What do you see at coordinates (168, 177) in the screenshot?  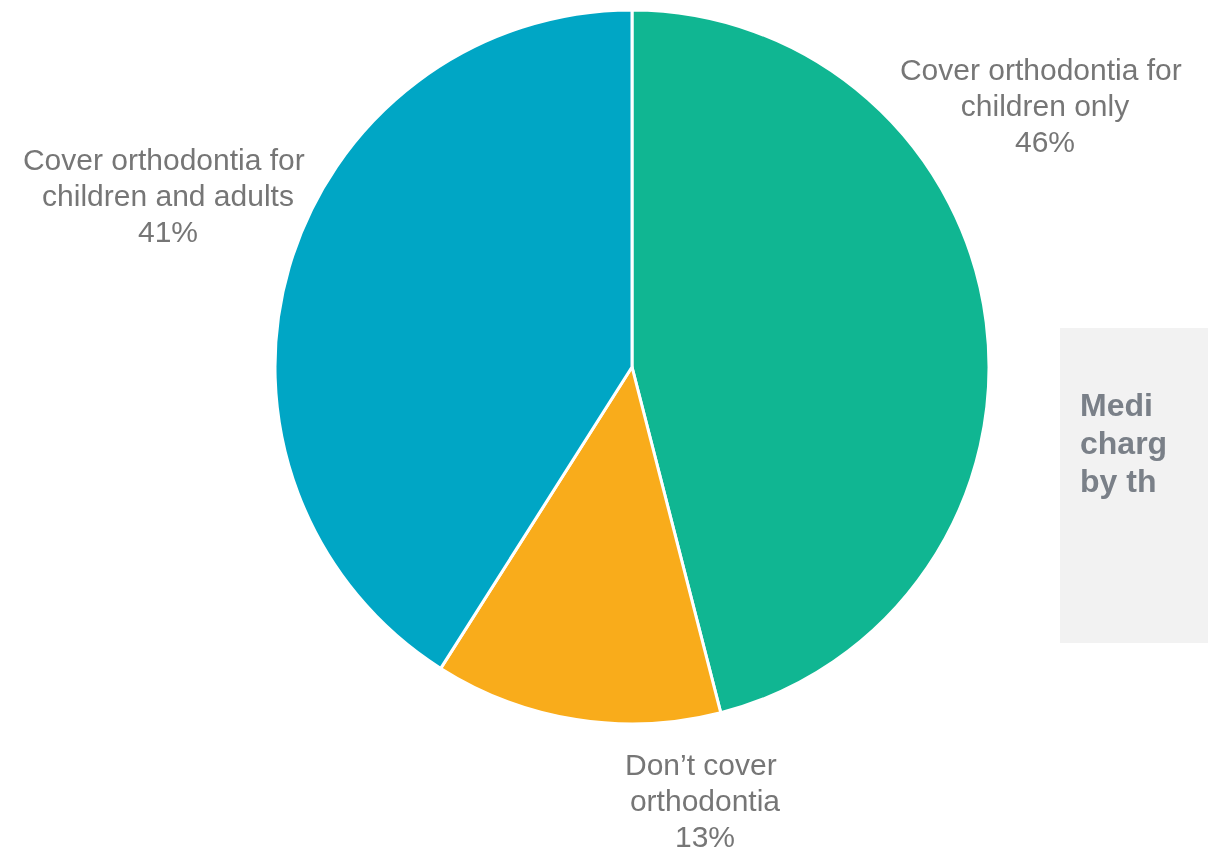 I see `slice-label: Cover orthodontia for children and adults` at bounding box center [168, 177].